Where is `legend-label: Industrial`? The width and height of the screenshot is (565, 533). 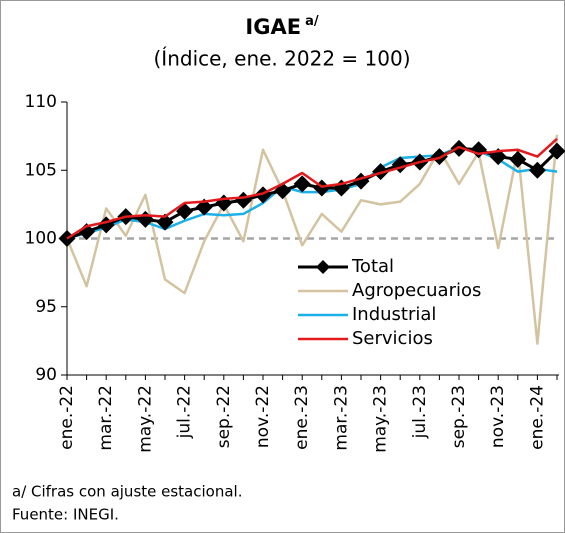
legend-label: Industrial is located at coordinates (394, 314).